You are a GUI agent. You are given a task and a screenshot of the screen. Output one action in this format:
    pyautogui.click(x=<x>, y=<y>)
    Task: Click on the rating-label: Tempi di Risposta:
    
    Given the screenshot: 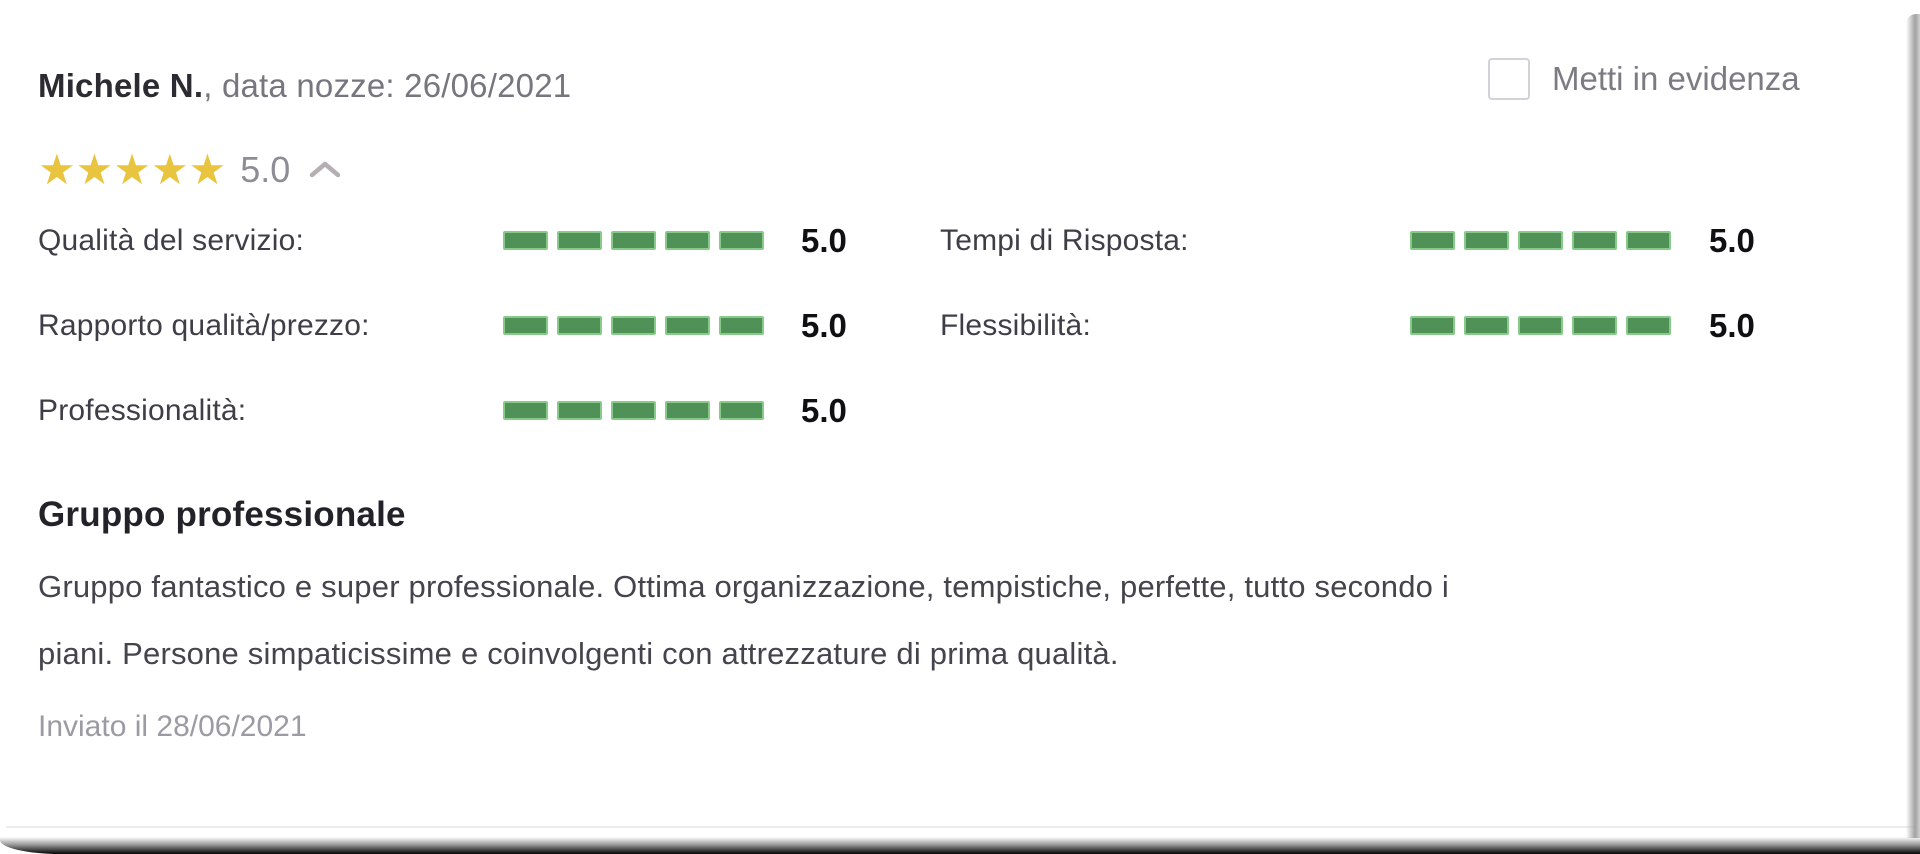 What is the action you would take?
    pyautogui.click(x=1064, y=240)
    